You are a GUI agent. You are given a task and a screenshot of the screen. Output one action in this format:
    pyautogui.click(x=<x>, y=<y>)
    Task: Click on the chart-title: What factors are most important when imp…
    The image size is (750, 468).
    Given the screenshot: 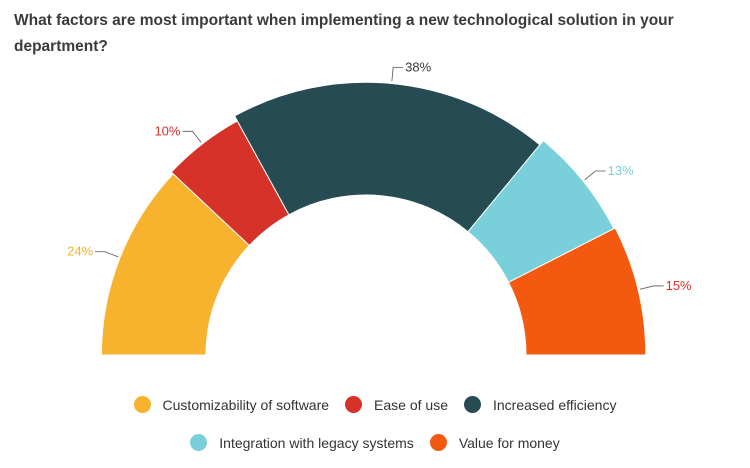 What is the action you would take?
    pyautogui.click(x=344, y=33)
    